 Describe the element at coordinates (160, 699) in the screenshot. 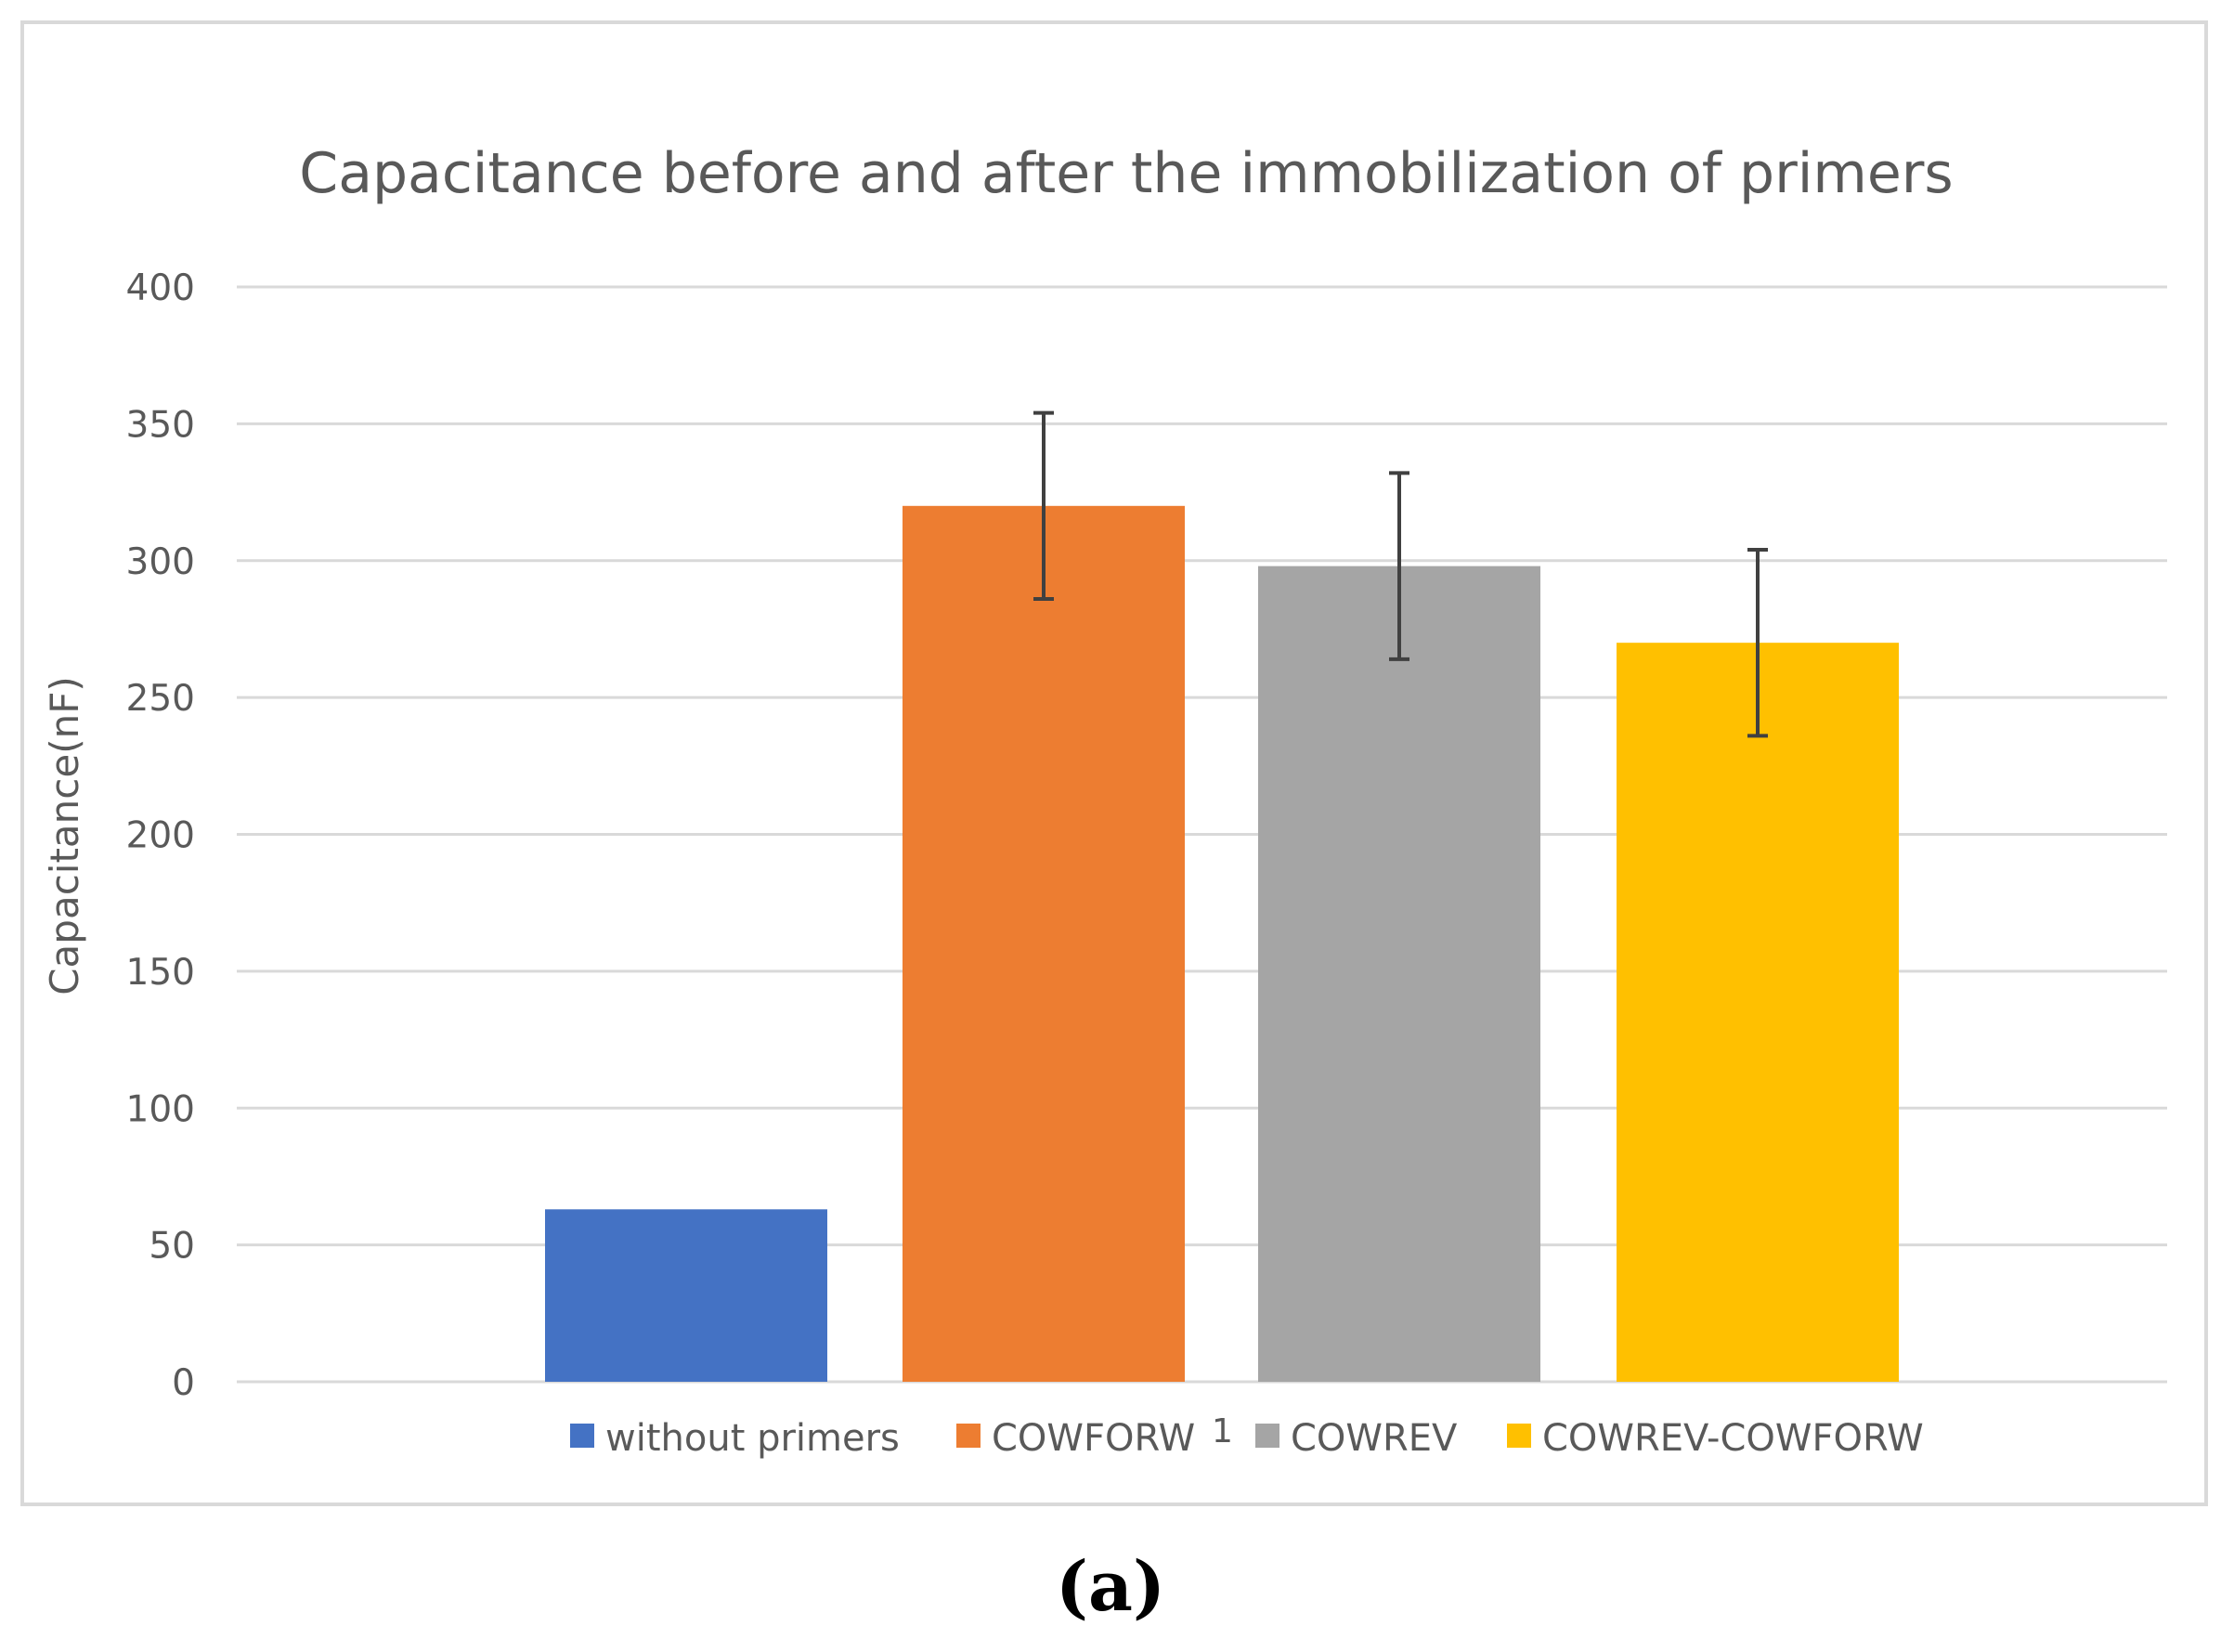

I see `y-tick-label: 250` at that location.